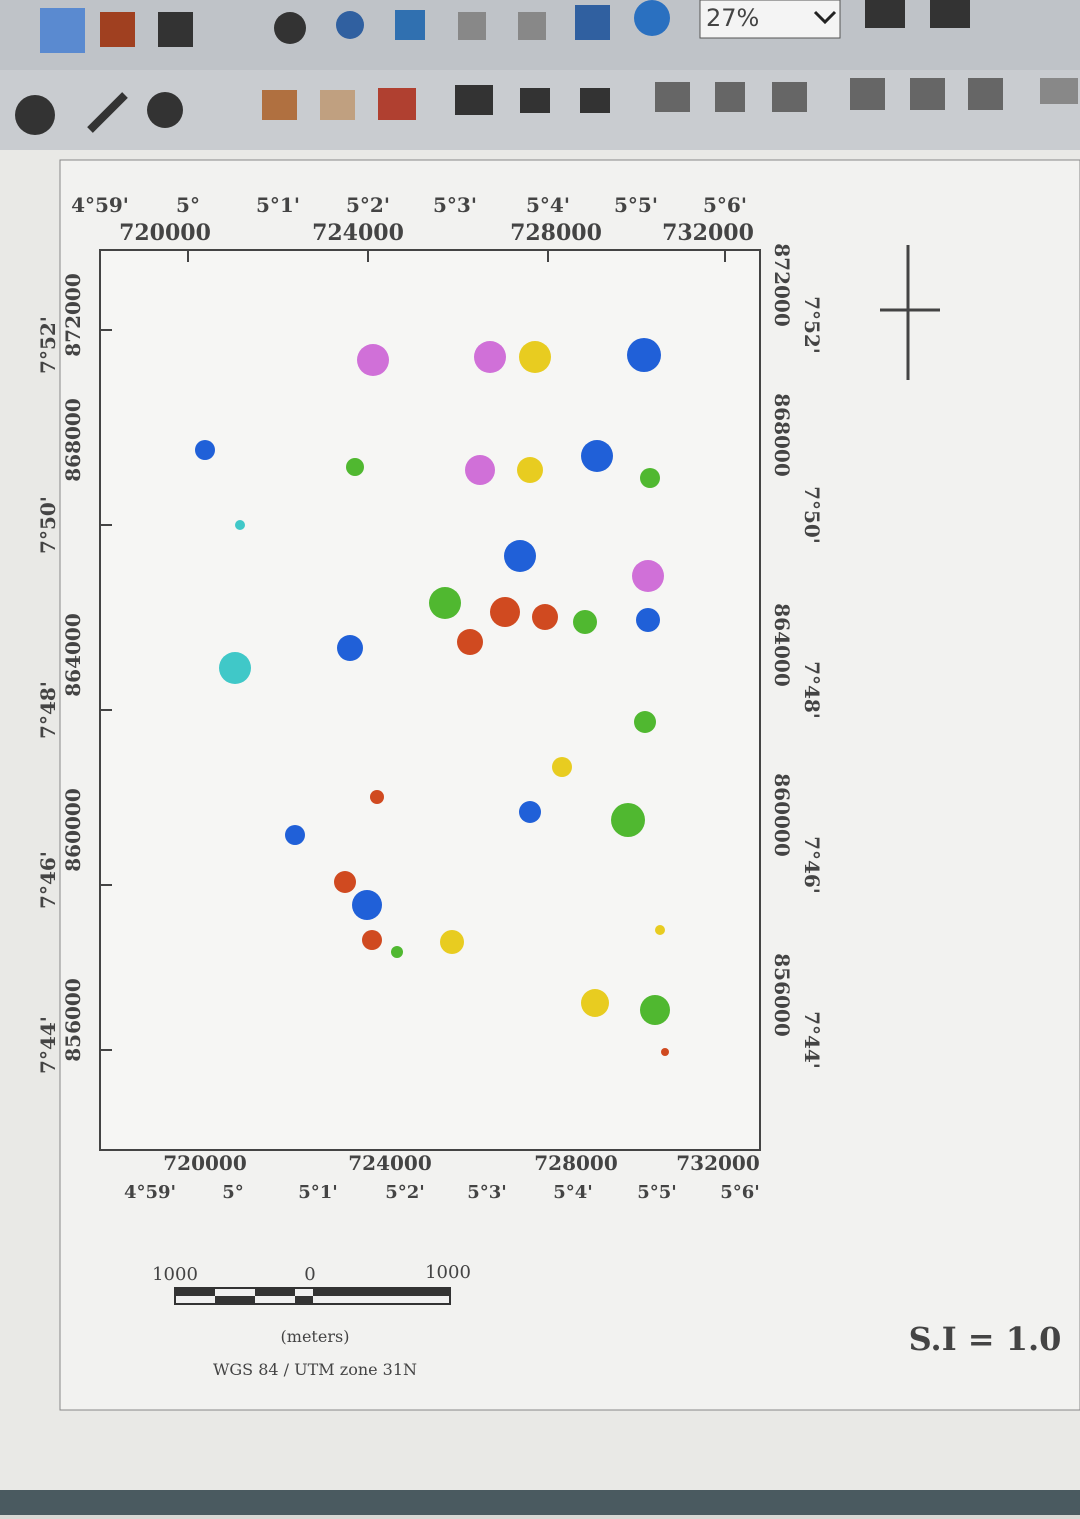 This screenshot has width=1080, height=1519. Describe the element at coordinates (657, 1192) in the screenshot. I see `axis-label: 5°5'` at that location.